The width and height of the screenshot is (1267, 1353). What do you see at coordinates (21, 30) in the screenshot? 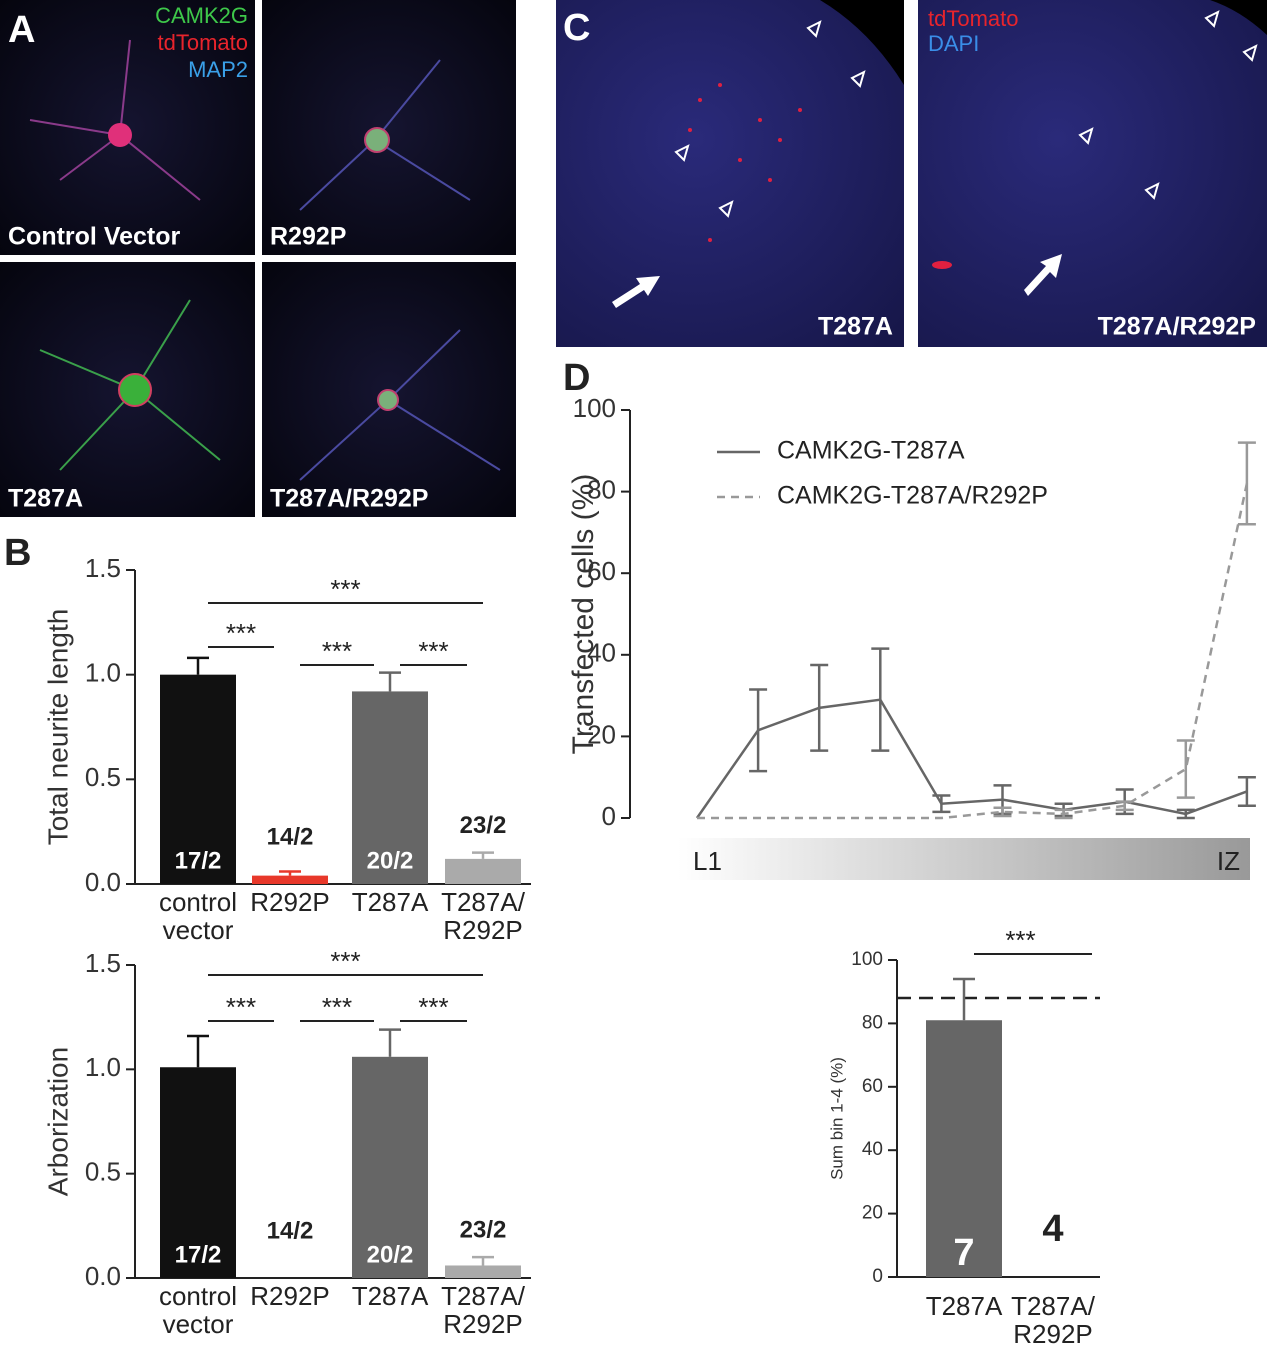
I see `panel-letter: A` at bounding box center [21, 30].